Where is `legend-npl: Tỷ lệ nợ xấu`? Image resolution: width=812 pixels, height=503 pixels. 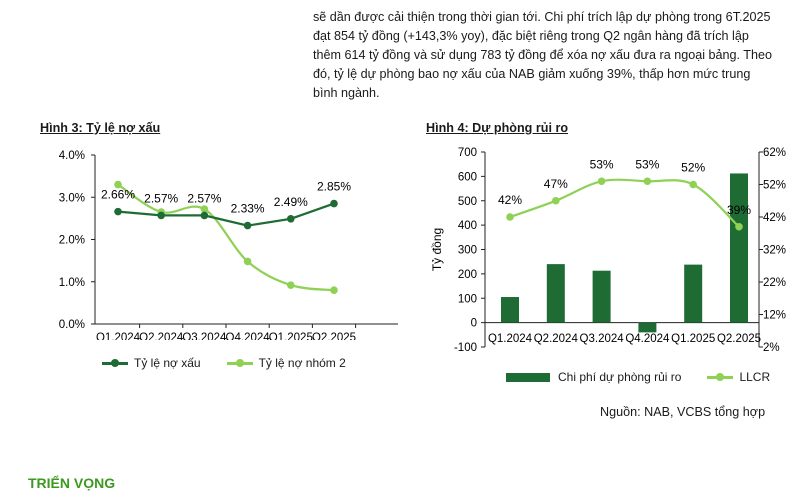 legend-npl: Tỷ lệ nợ xấu is located at coordinates (151, 363).